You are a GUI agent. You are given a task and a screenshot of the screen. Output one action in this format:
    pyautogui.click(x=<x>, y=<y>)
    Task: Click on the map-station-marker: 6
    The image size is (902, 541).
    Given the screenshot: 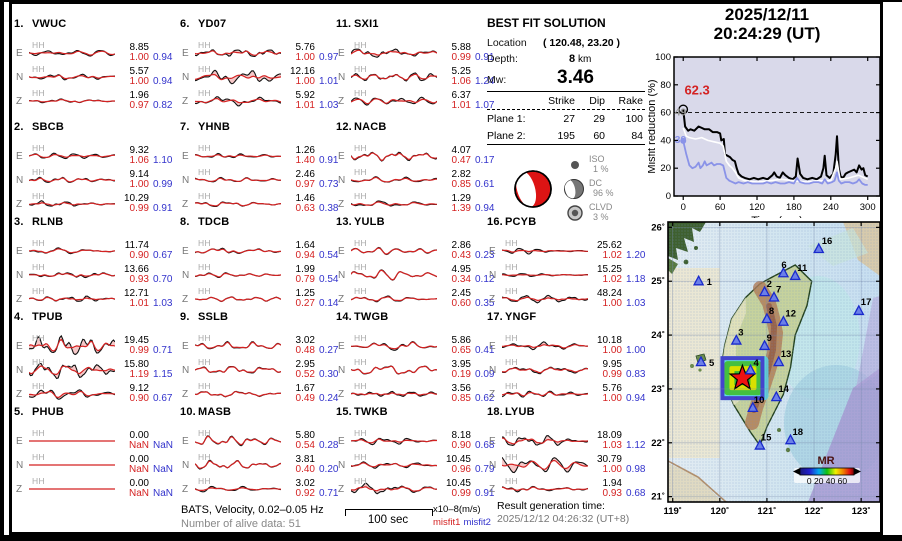 What is the action you would take?
    pyautogui.click(x=783, y=269)
    